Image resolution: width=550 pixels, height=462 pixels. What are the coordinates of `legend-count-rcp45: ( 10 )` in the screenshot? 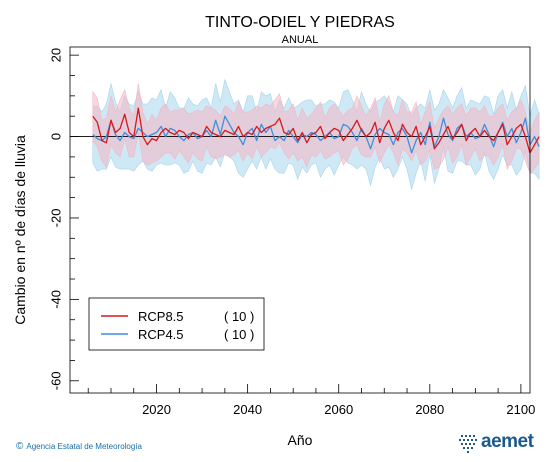 It's located at (239, 334).